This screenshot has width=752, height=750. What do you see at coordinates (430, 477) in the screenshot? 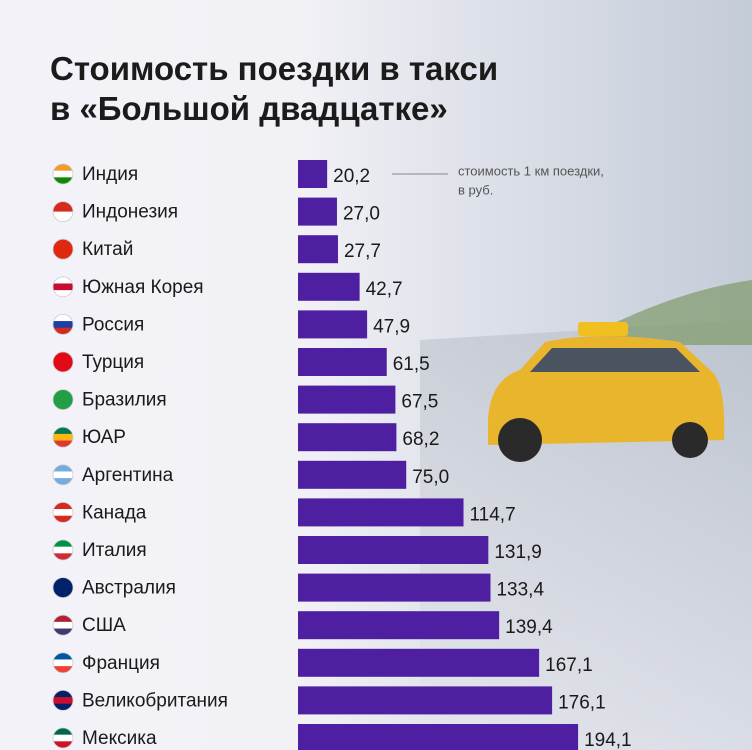
I see `value-label: 75,0` at bounding box center [430, 477].